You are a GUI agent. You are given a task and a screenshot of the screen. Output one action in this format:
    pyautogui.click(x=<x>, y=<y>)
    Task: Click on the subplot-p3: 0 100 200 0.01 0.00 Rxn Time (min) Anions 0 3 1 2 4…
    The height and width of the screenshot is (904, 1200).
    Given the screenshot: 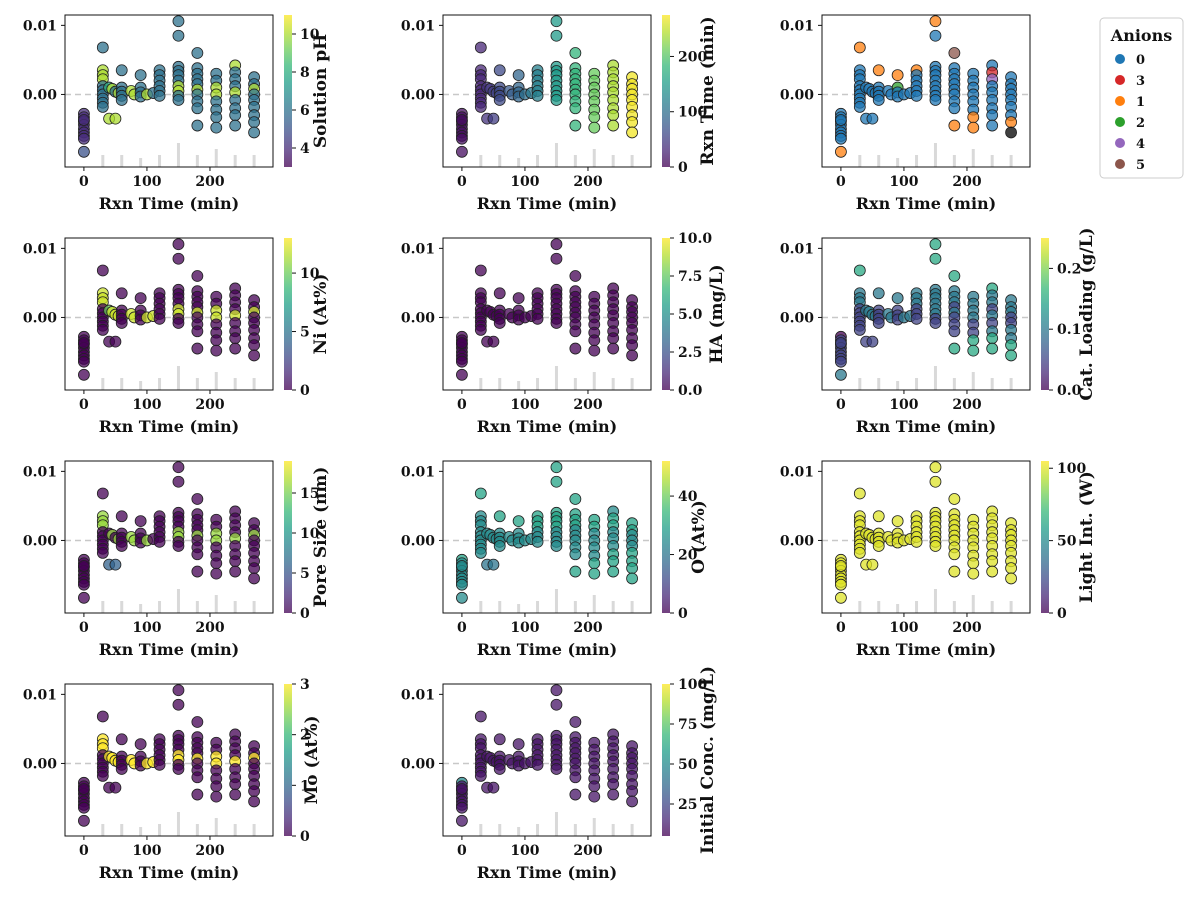 What is the action you would take?
    pyautogui.click(x=982, y=113)
    